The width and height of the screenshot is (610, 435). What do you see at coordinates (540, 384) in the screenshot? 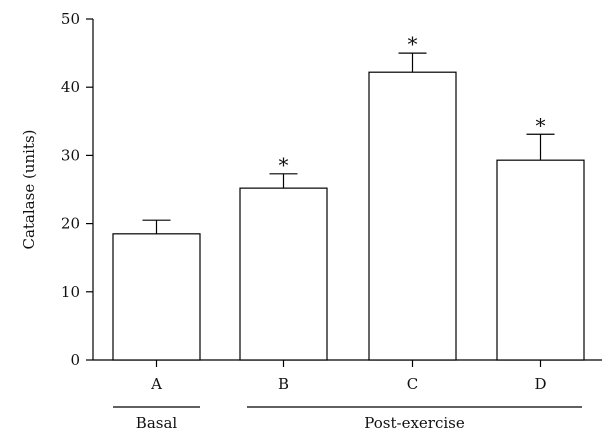
I see `category-label-D: D` at bounding box center [540, 384].